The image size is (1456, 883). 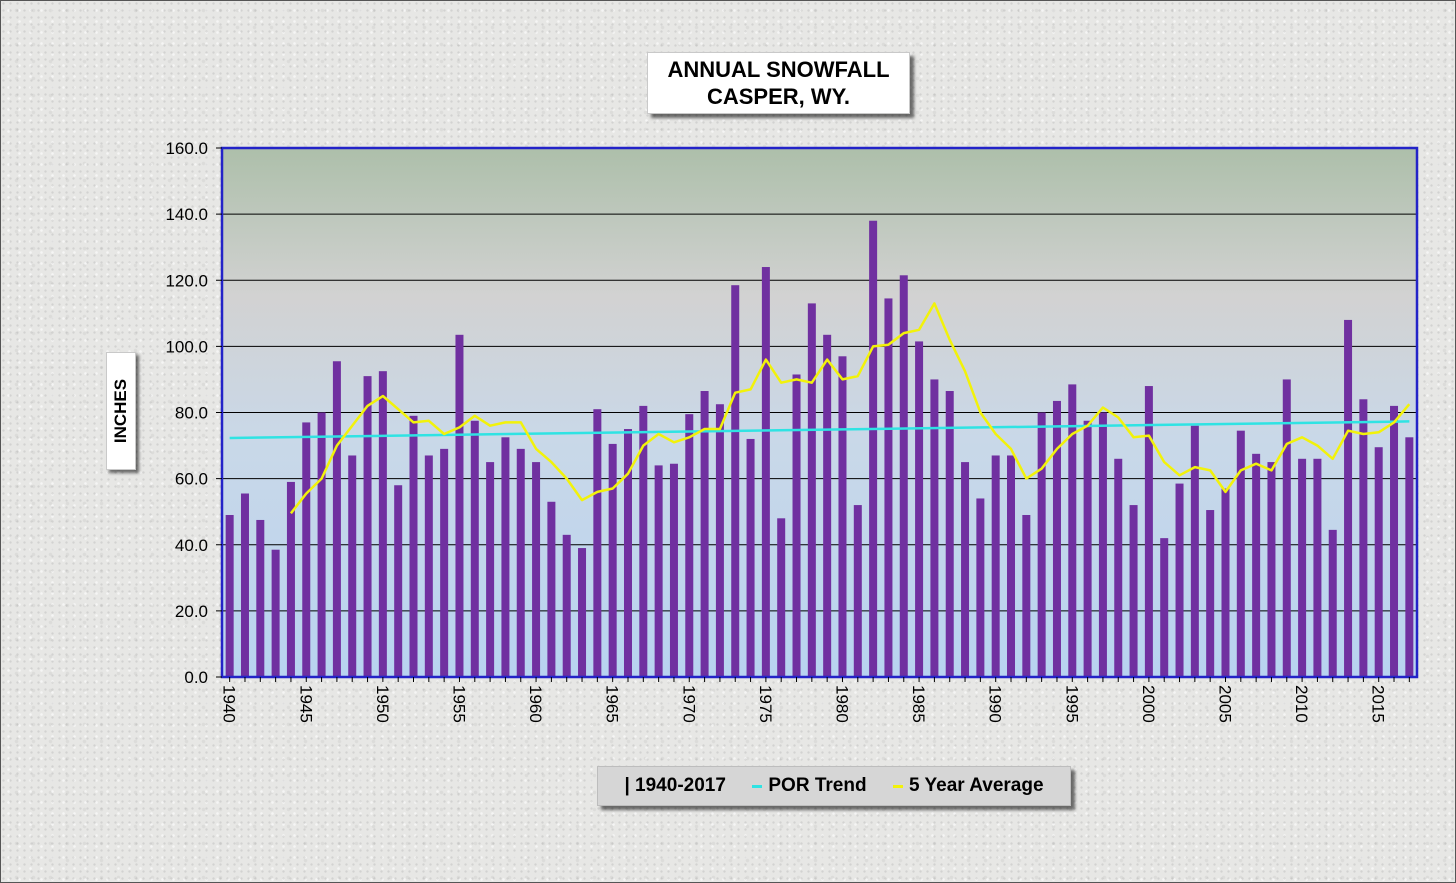 What do you see at coordinates (229, 704) in the screenshot?
I see `x-tick-label: 1940` at bounding box center [229, 704].